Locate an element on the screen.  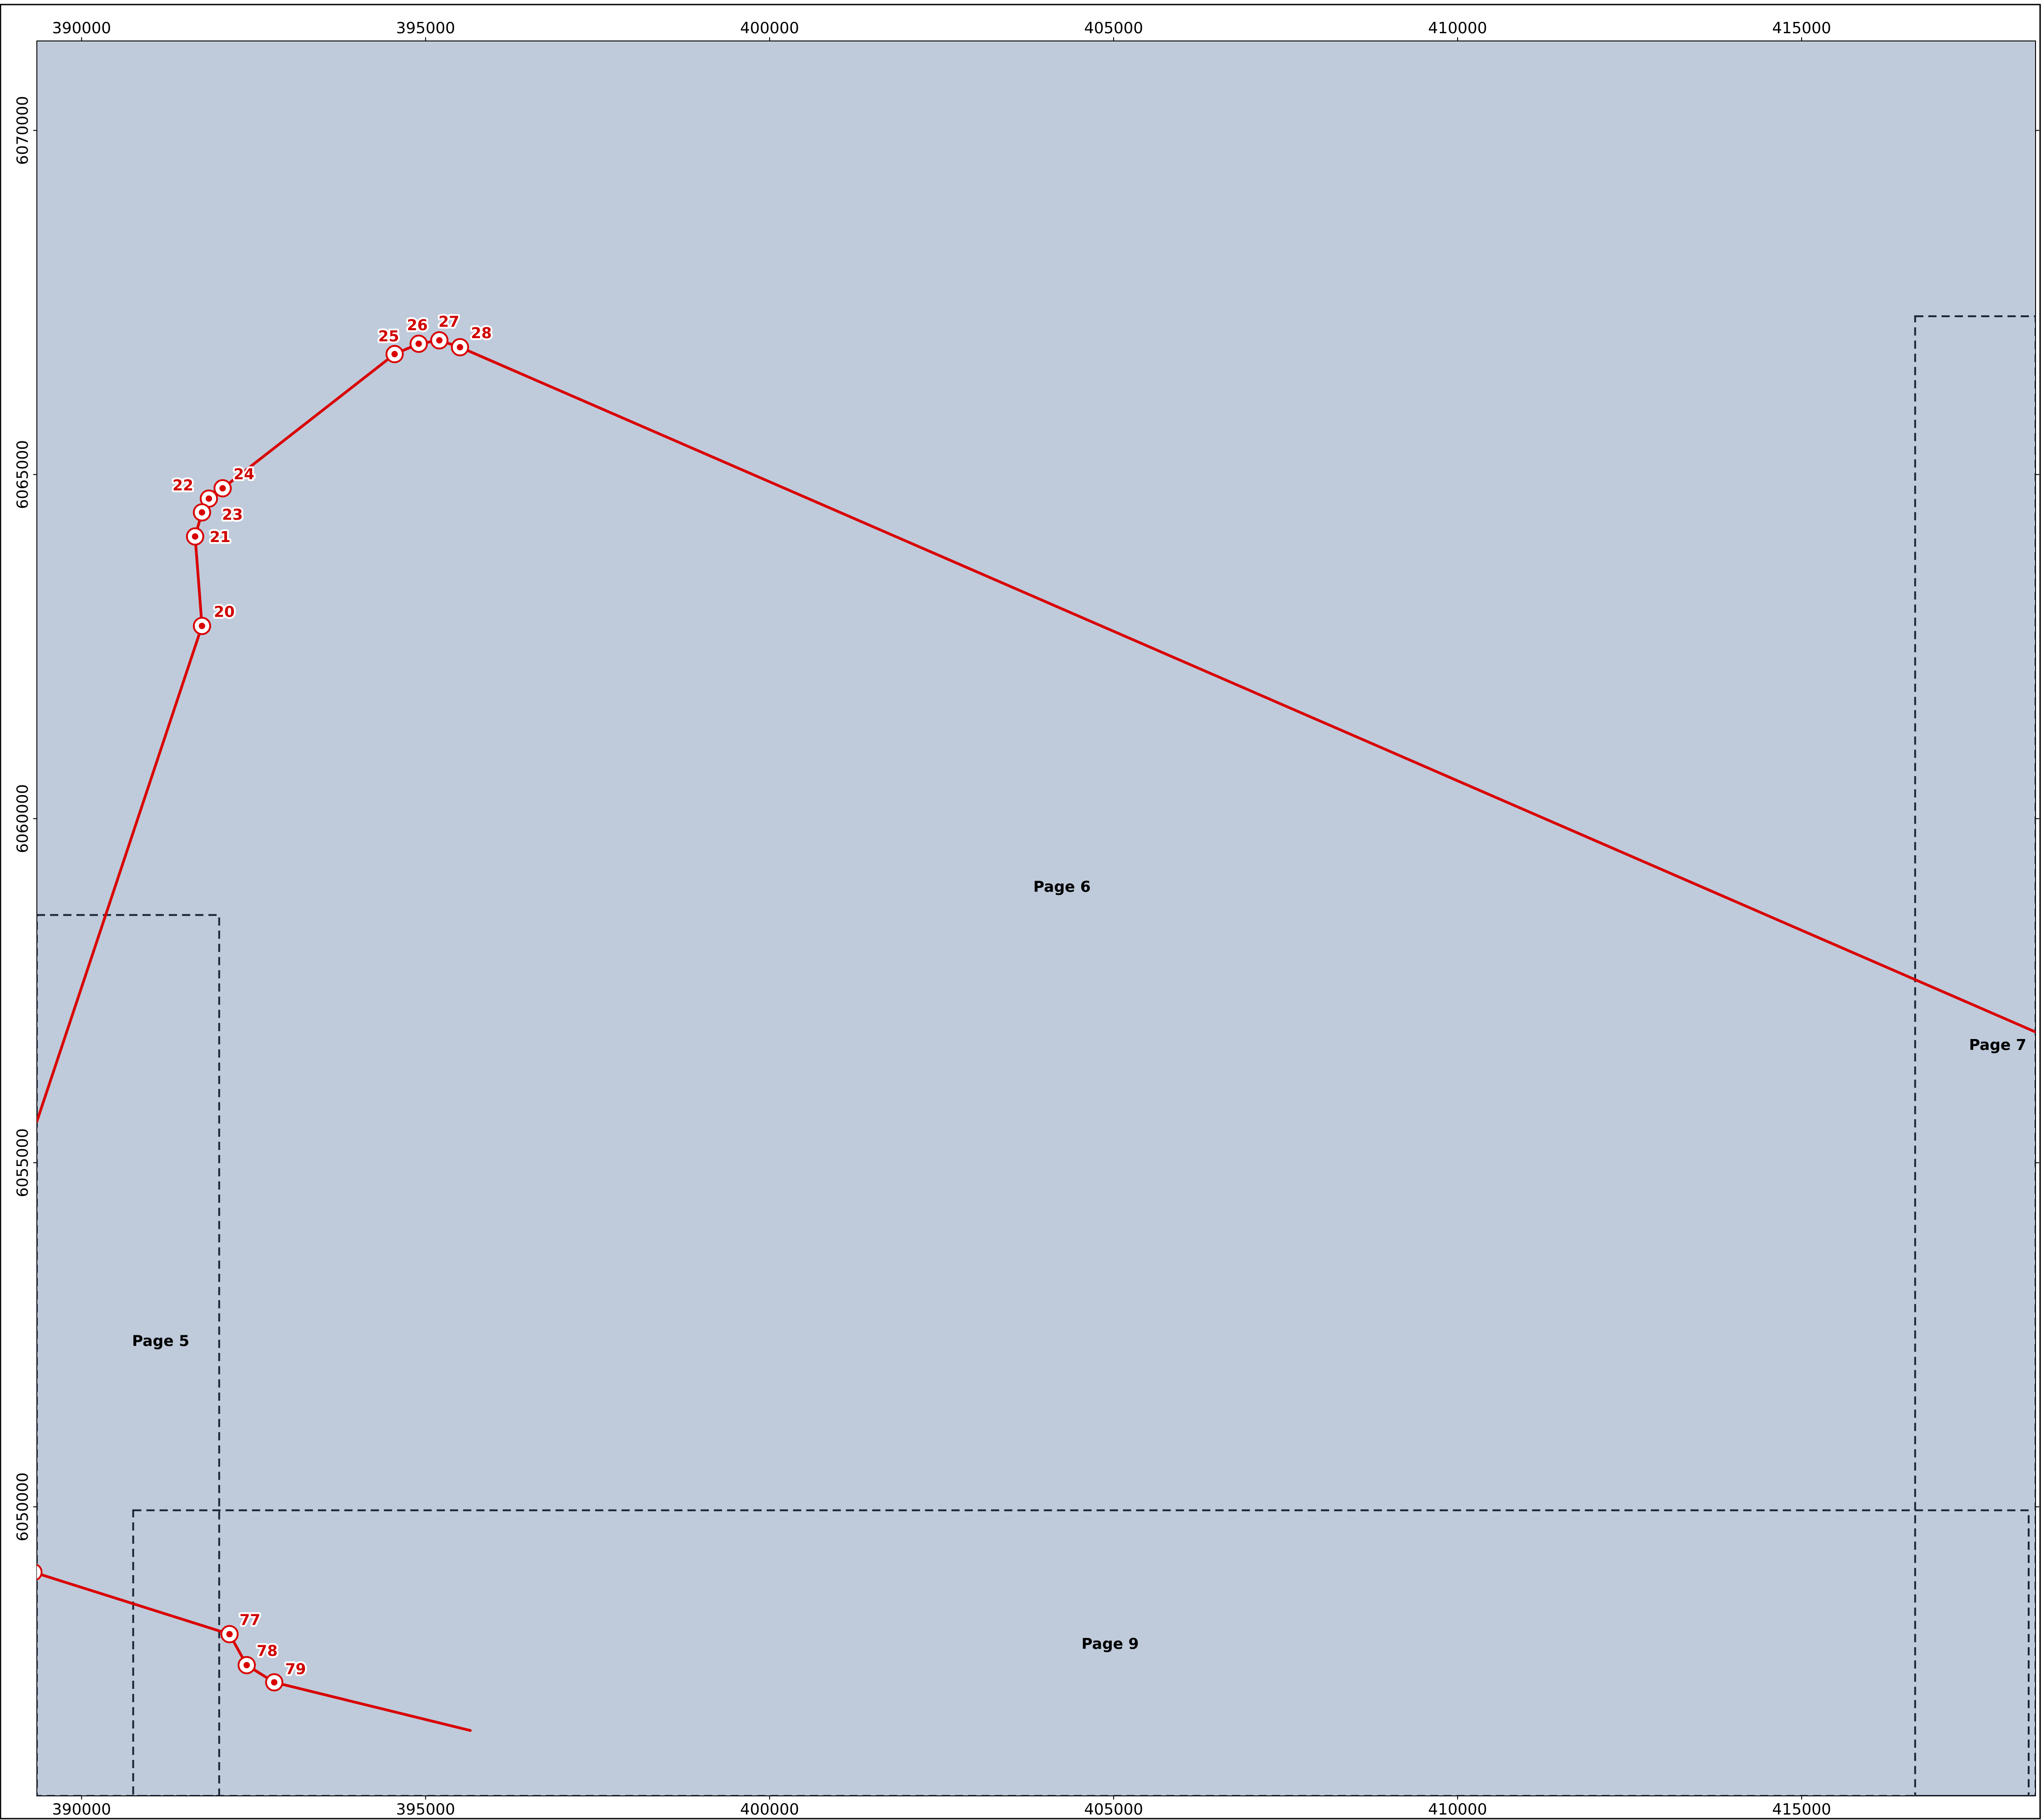
y-tick-label: 6060000 is located at coordinates (23, 819).